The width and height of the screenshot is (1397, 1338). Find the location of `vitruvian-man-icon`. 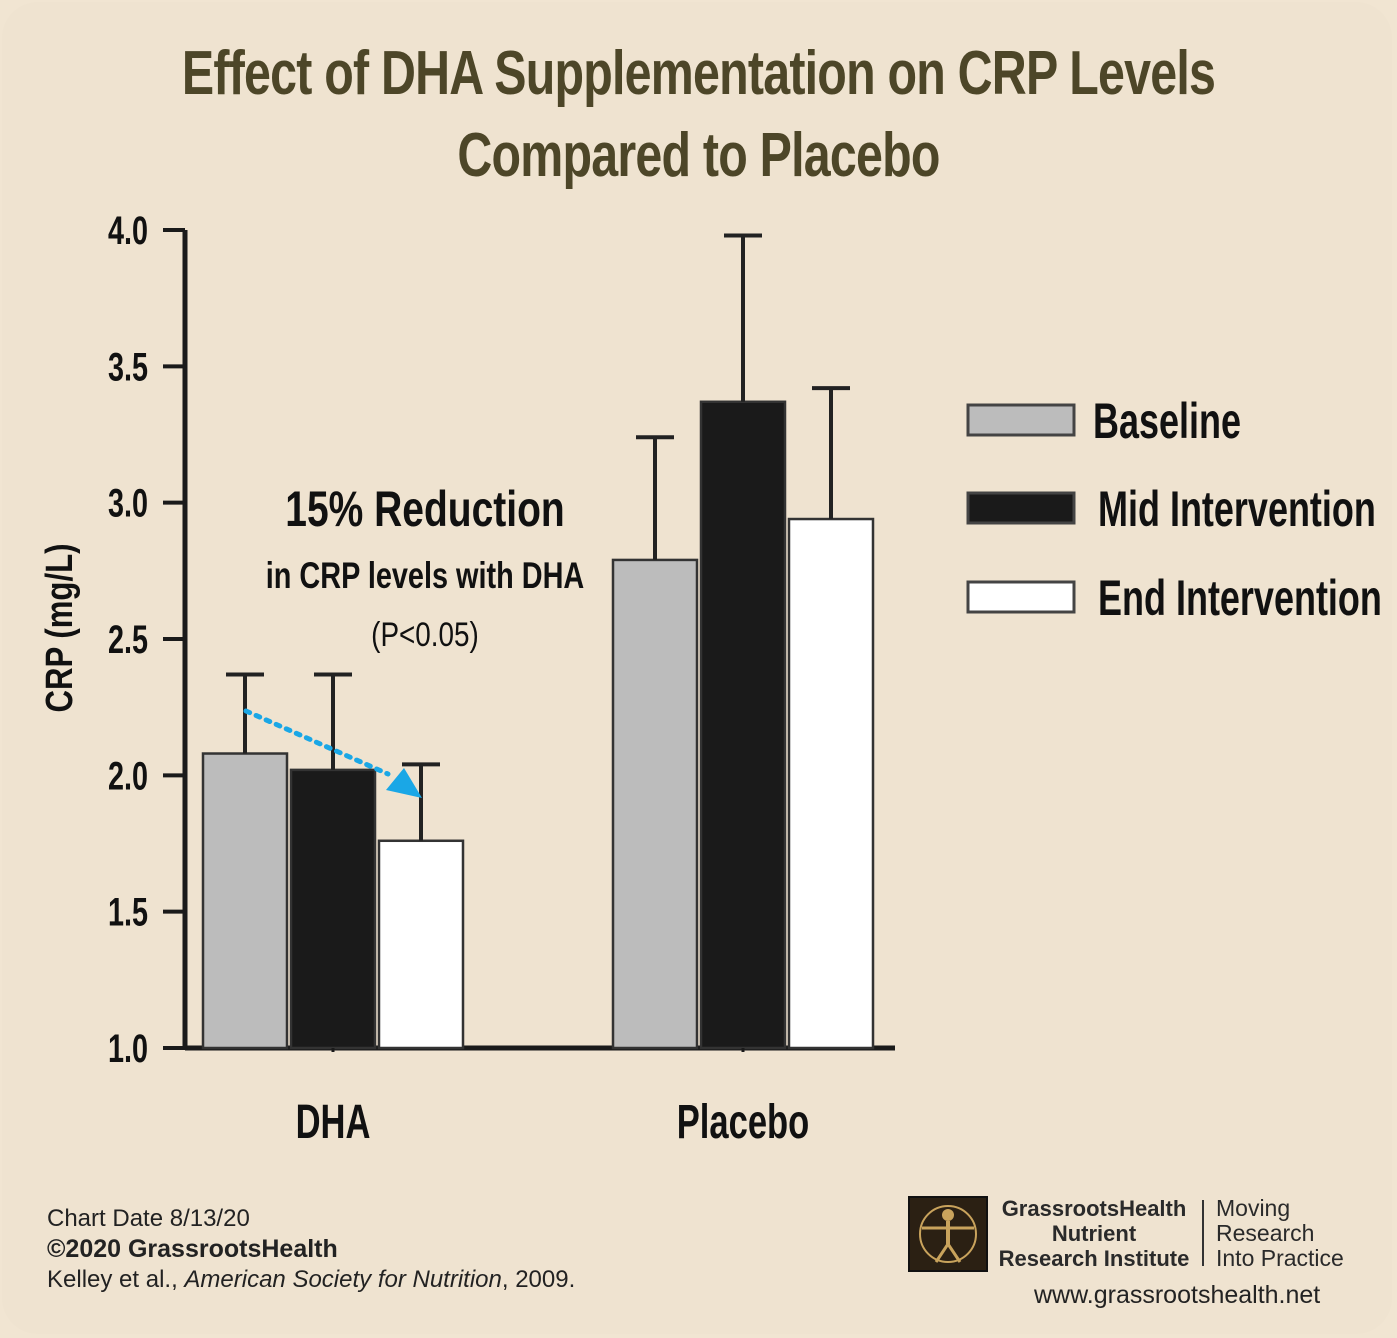

vitruvian-man-icon is located at coordinates (948, 1234).